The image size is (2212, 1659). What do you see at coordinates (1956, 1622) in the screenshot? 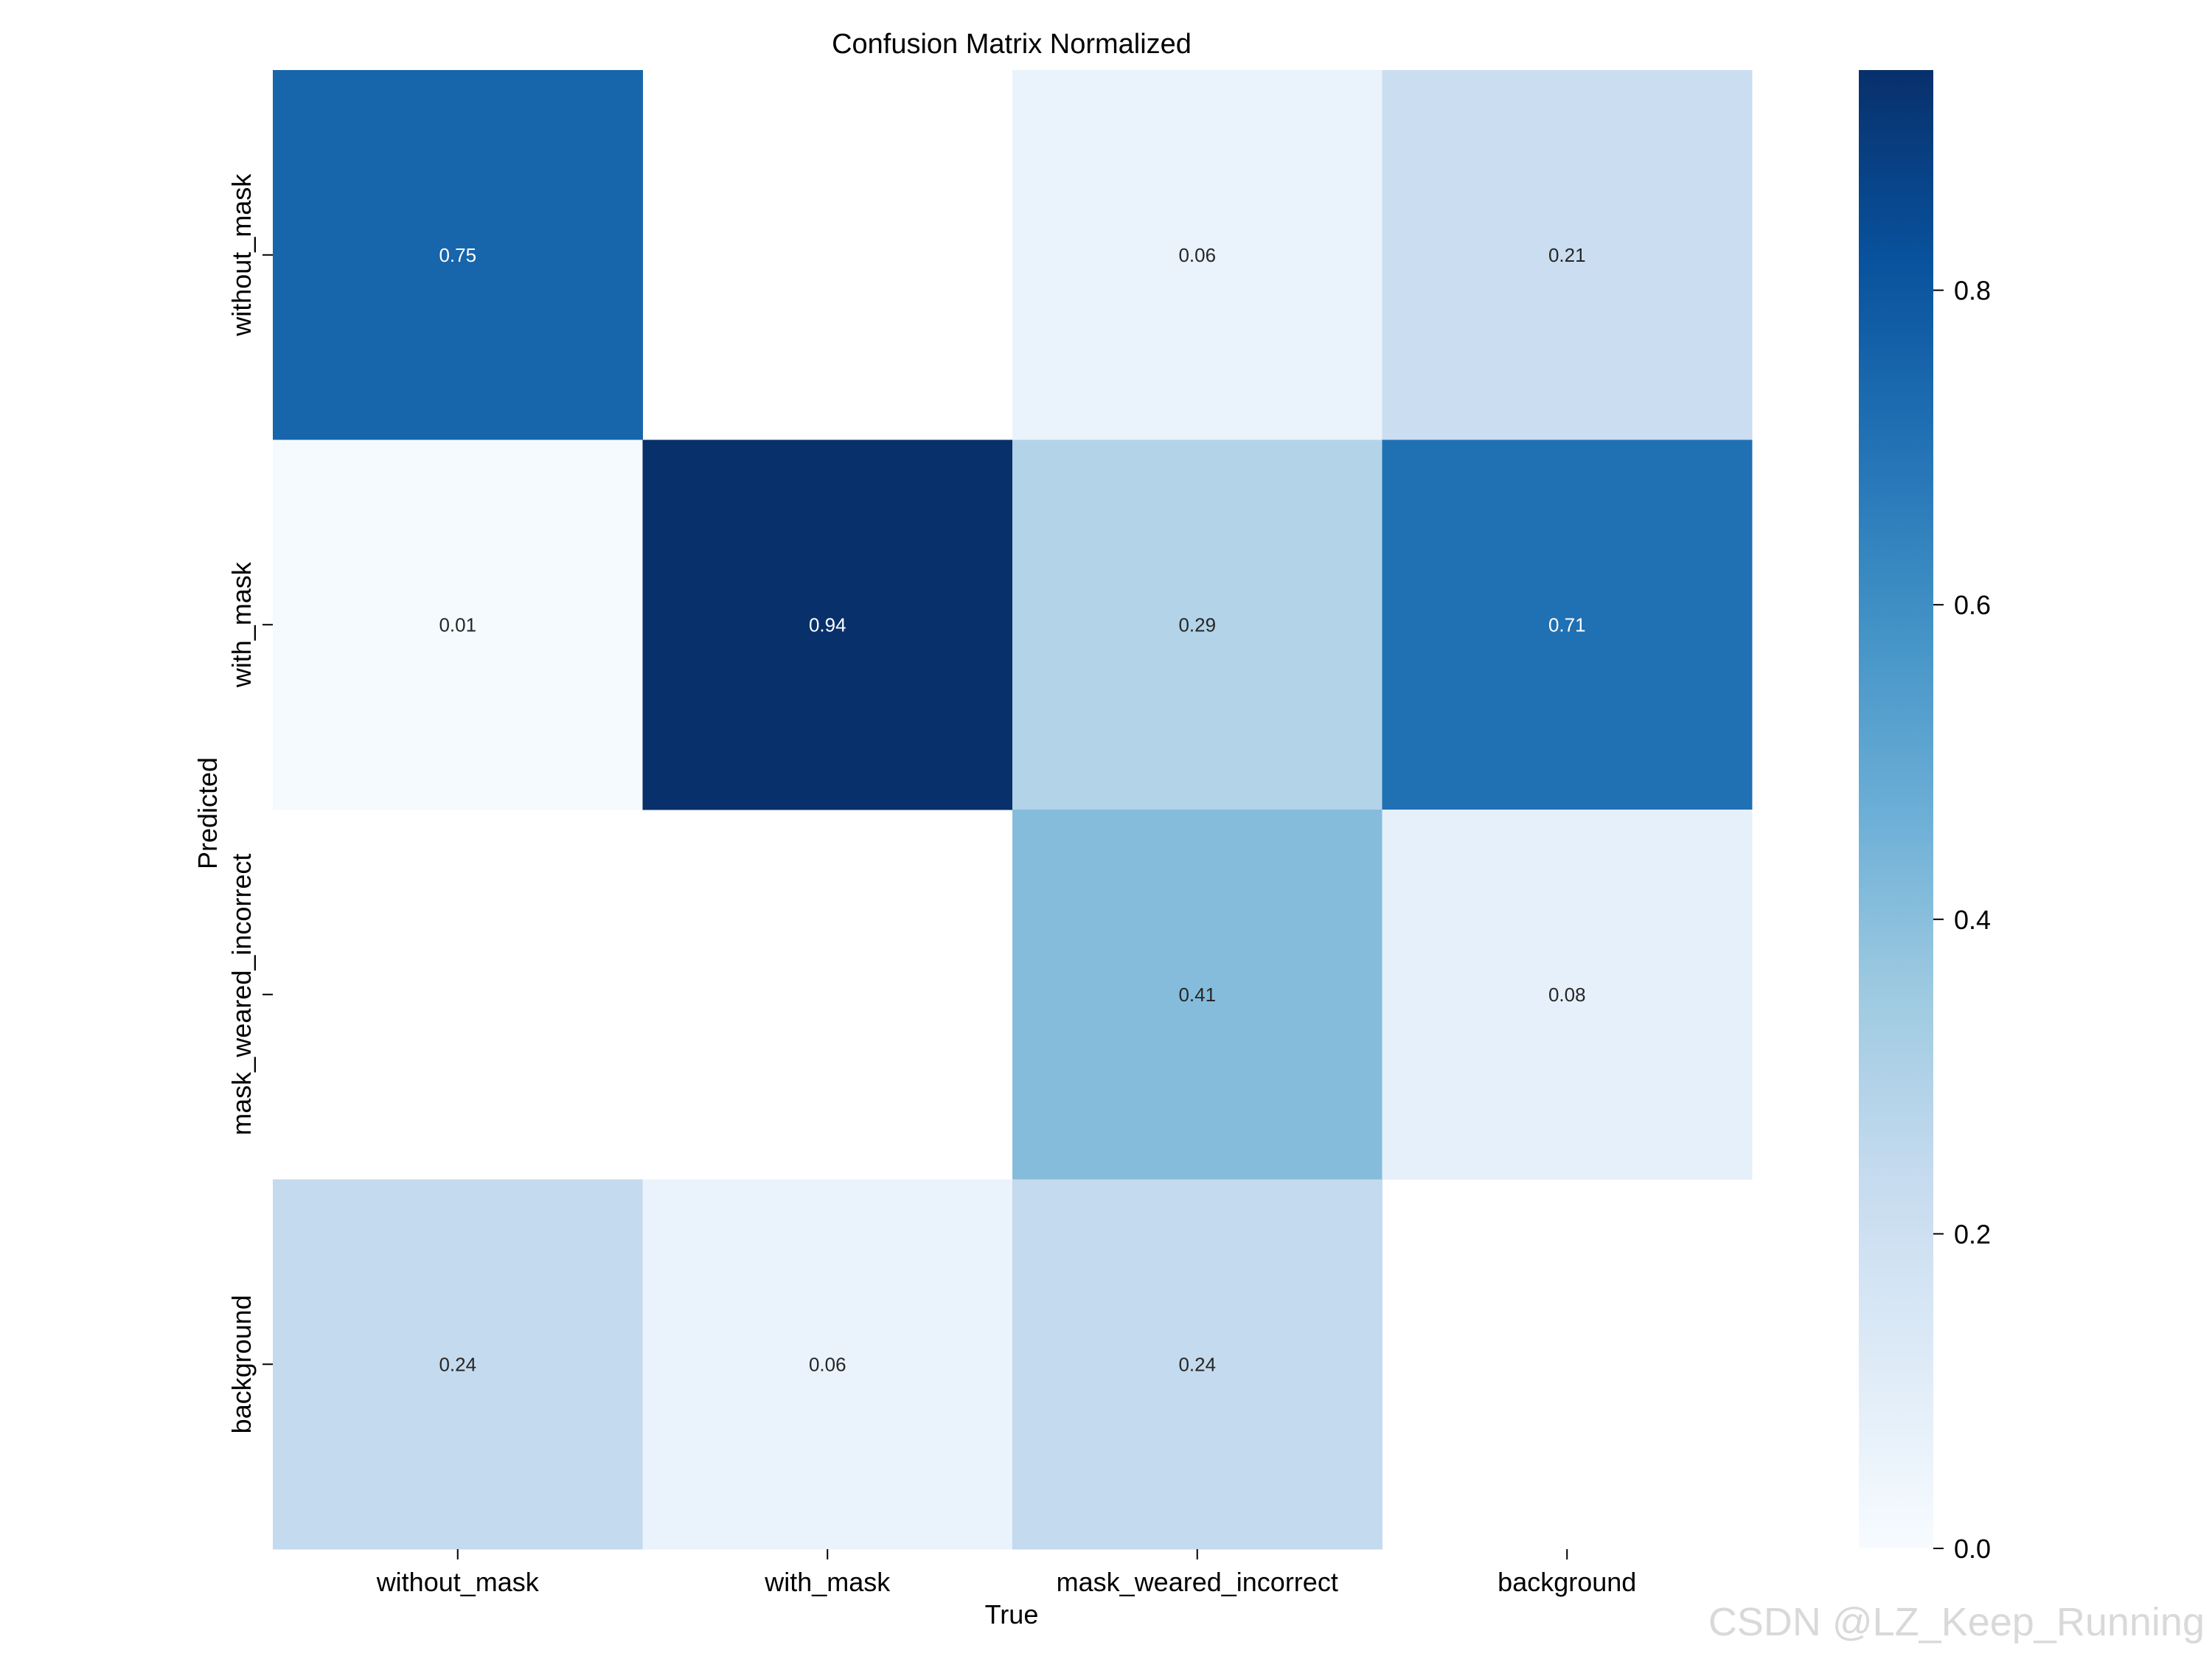
I see `watermark: CSDN @LZ_Keep_Running` at bounding box center [1956, 1622].